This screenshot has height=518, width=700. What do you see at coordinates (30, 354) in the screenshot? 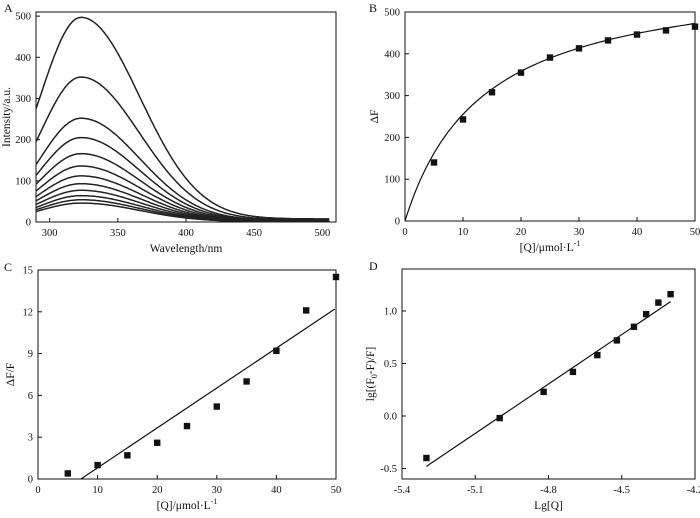
I see `y-tick-label: 9` at bounding box center [30, 354].